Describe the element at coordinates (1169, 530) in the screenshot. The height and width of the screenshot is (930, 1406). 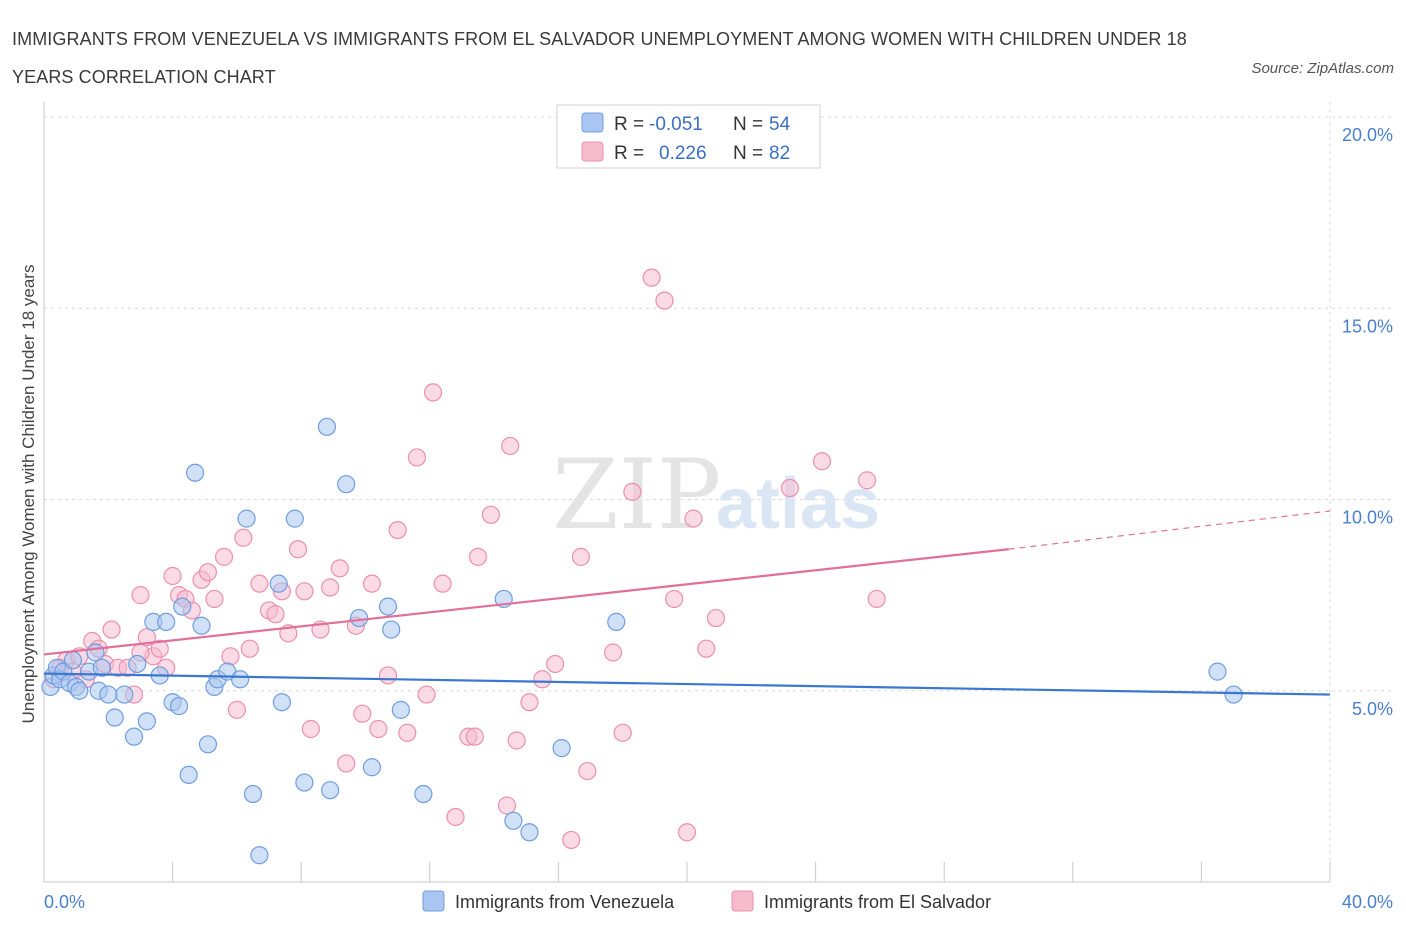
I see `trend-line-elsalvador-extrapolated` at that location.